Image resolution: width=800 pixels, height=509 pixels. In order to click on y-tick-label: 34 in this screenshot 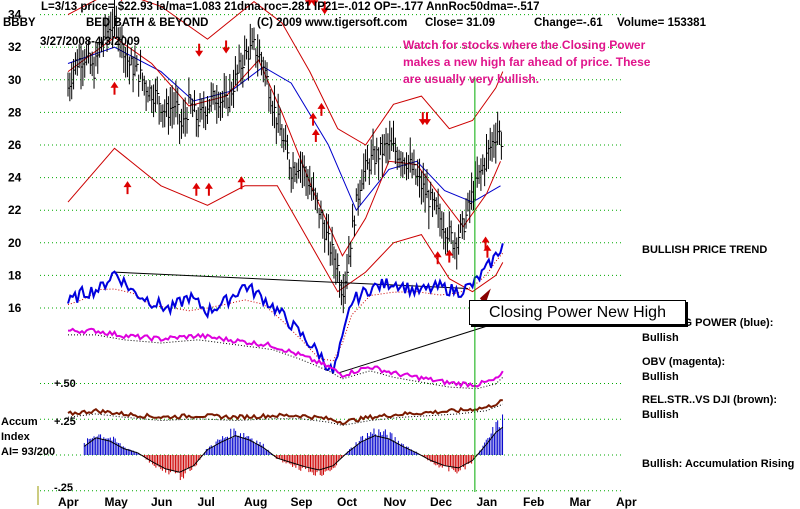, I will do `click(15, 15)`.